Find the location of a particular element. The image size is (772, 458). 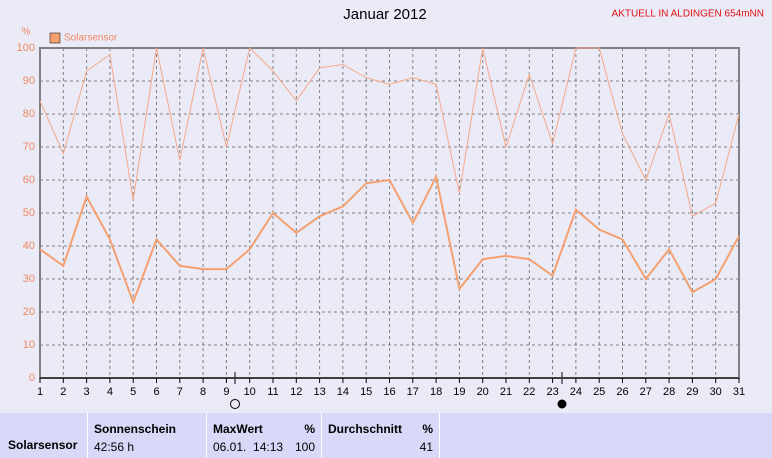

x-tick-label: 2 is located at coordinates (63, 392).